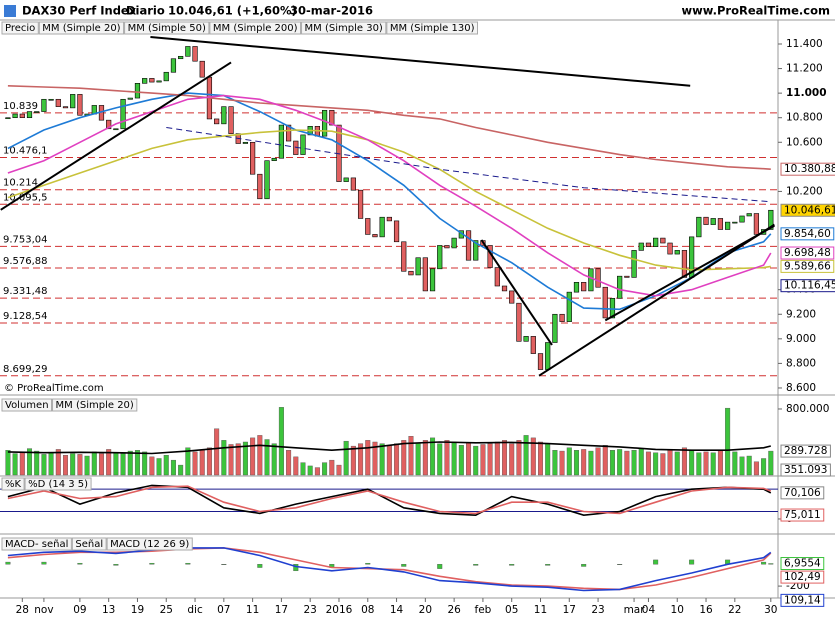 Image resolution: width=835 pixels, height=620 pixels. I want to click on value-label: 75,011, so click(802, 515).